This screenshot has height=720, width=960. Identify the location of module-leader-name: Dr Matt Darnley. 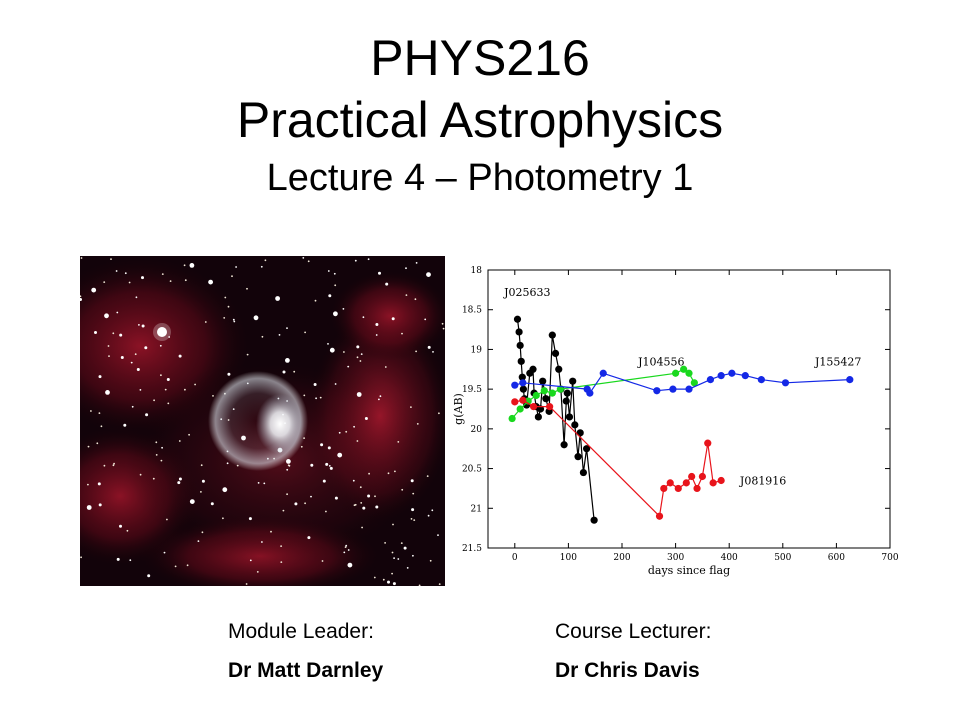
(306, 670).